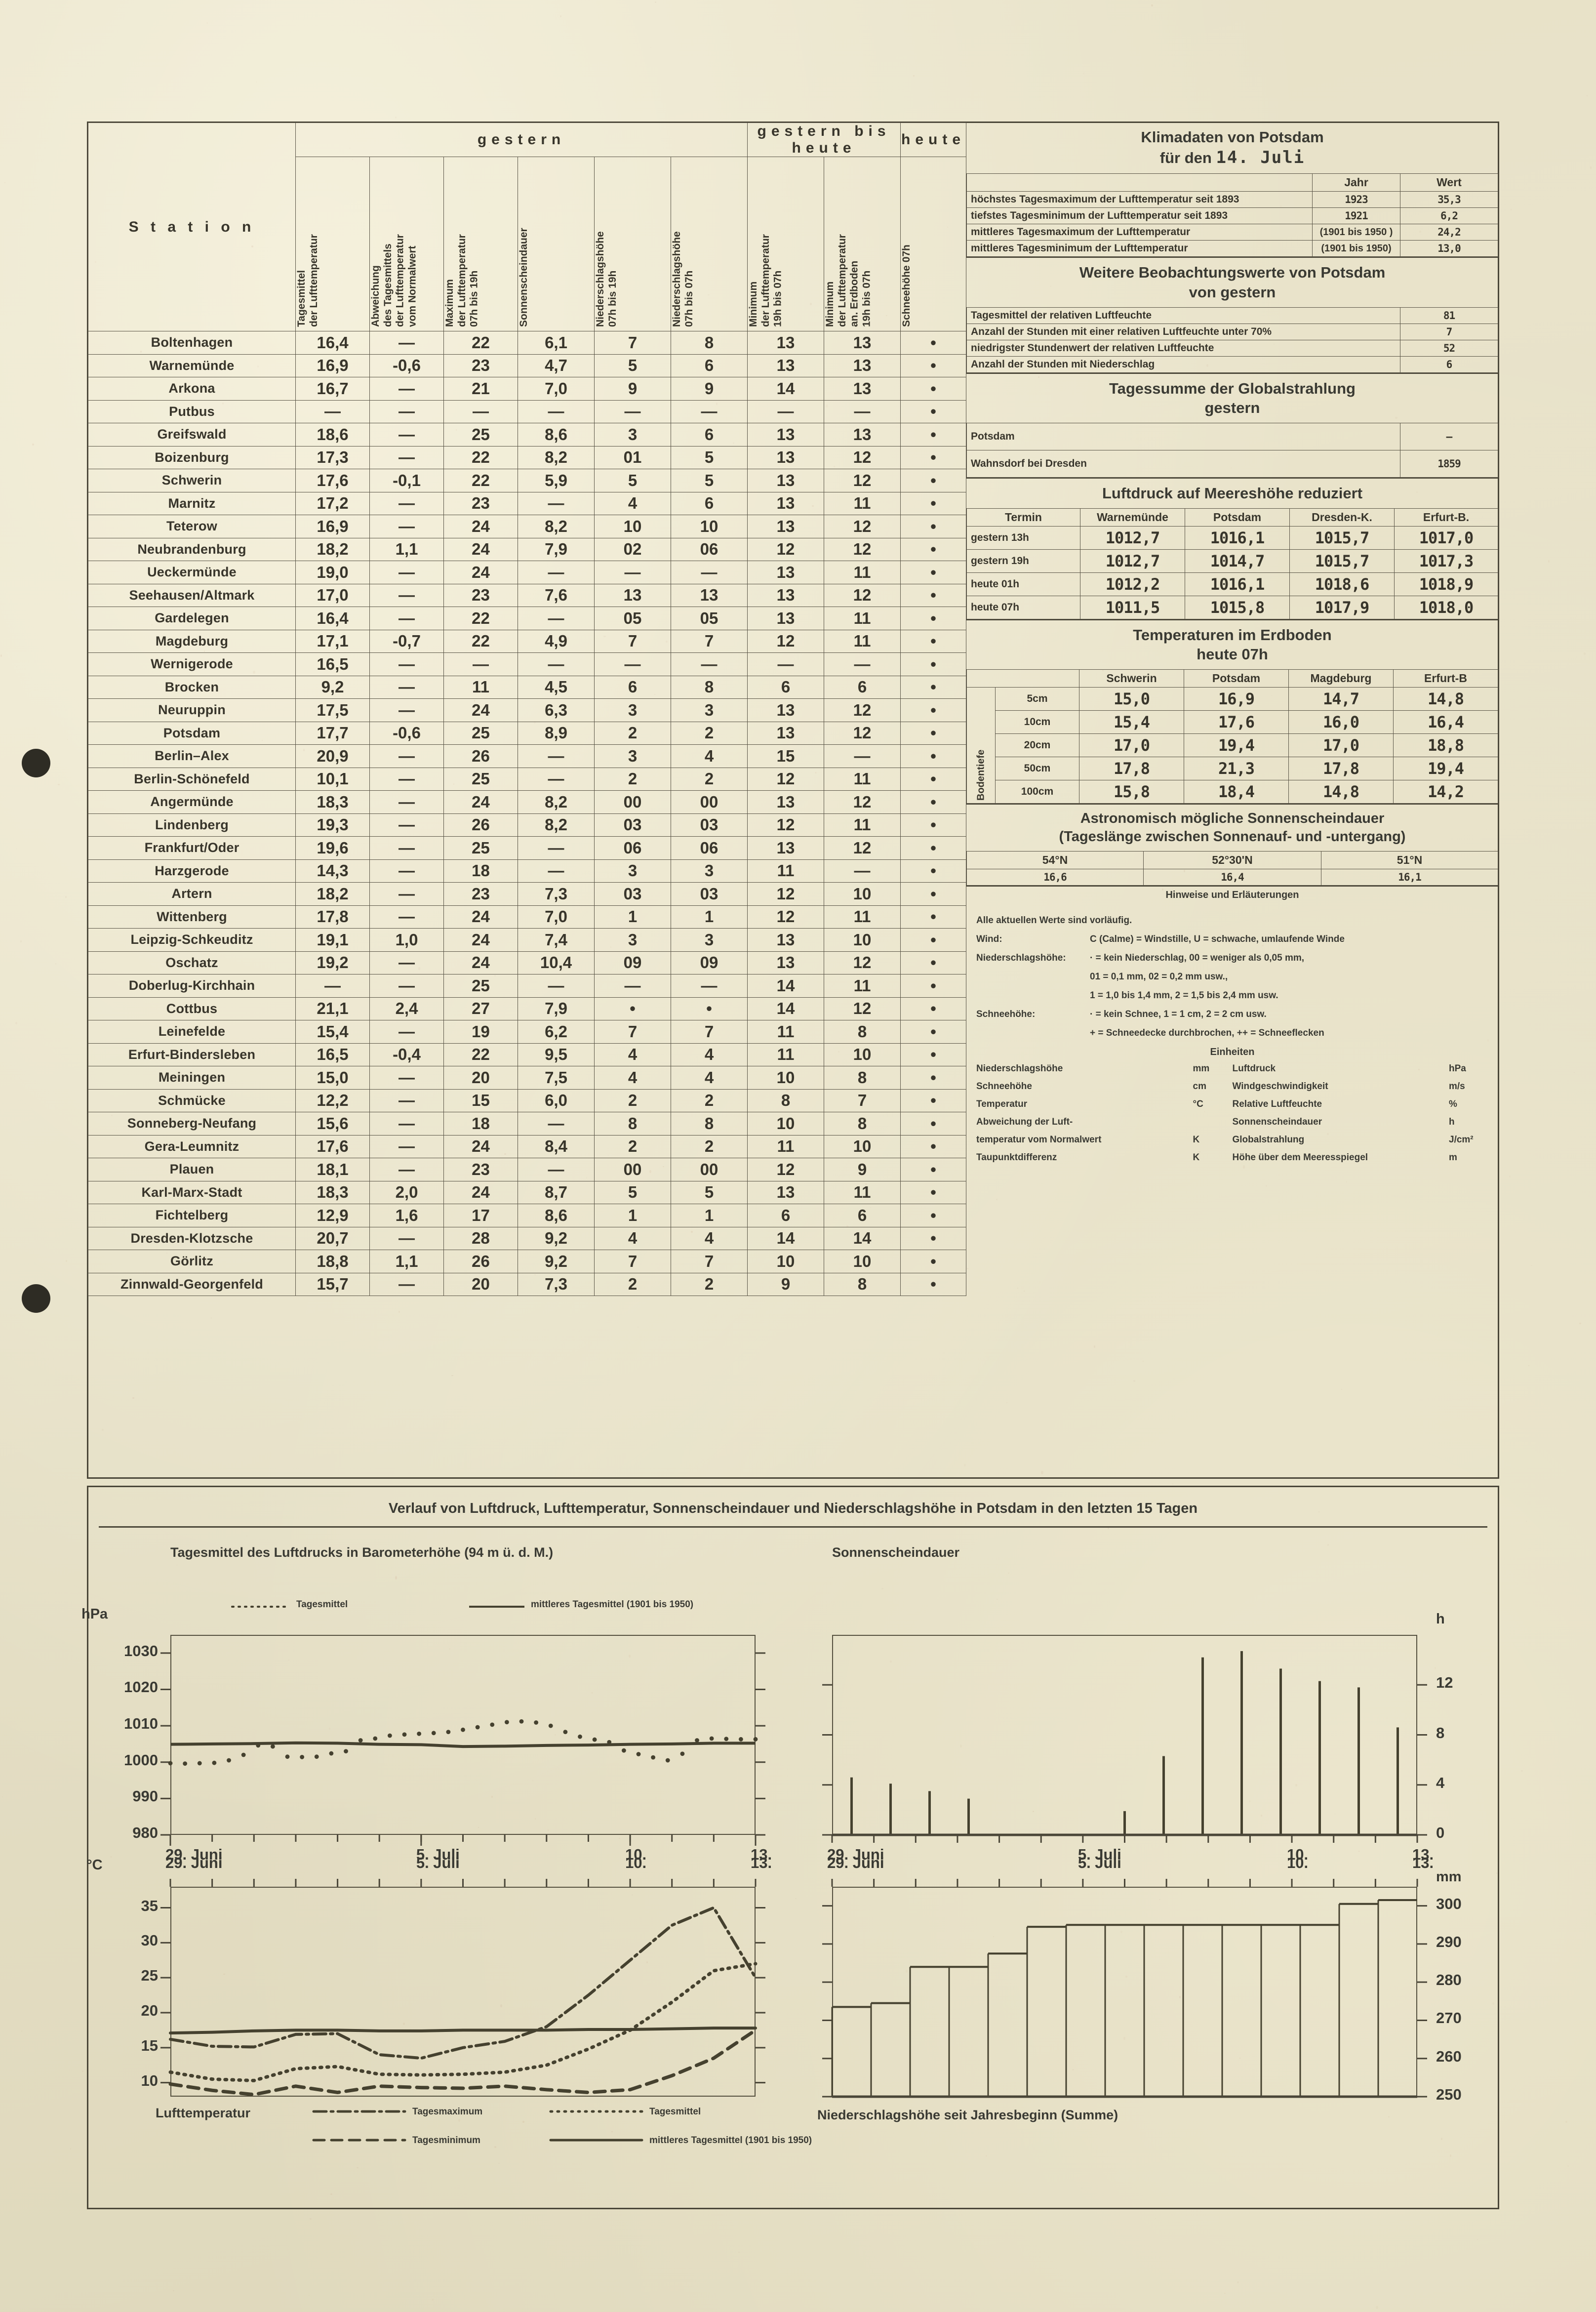 The image size is (1596, 2312). Describe the element at coordinates (1356, 216) in the screenshot. I see `klimadaten-jahr: 1921` at that location.